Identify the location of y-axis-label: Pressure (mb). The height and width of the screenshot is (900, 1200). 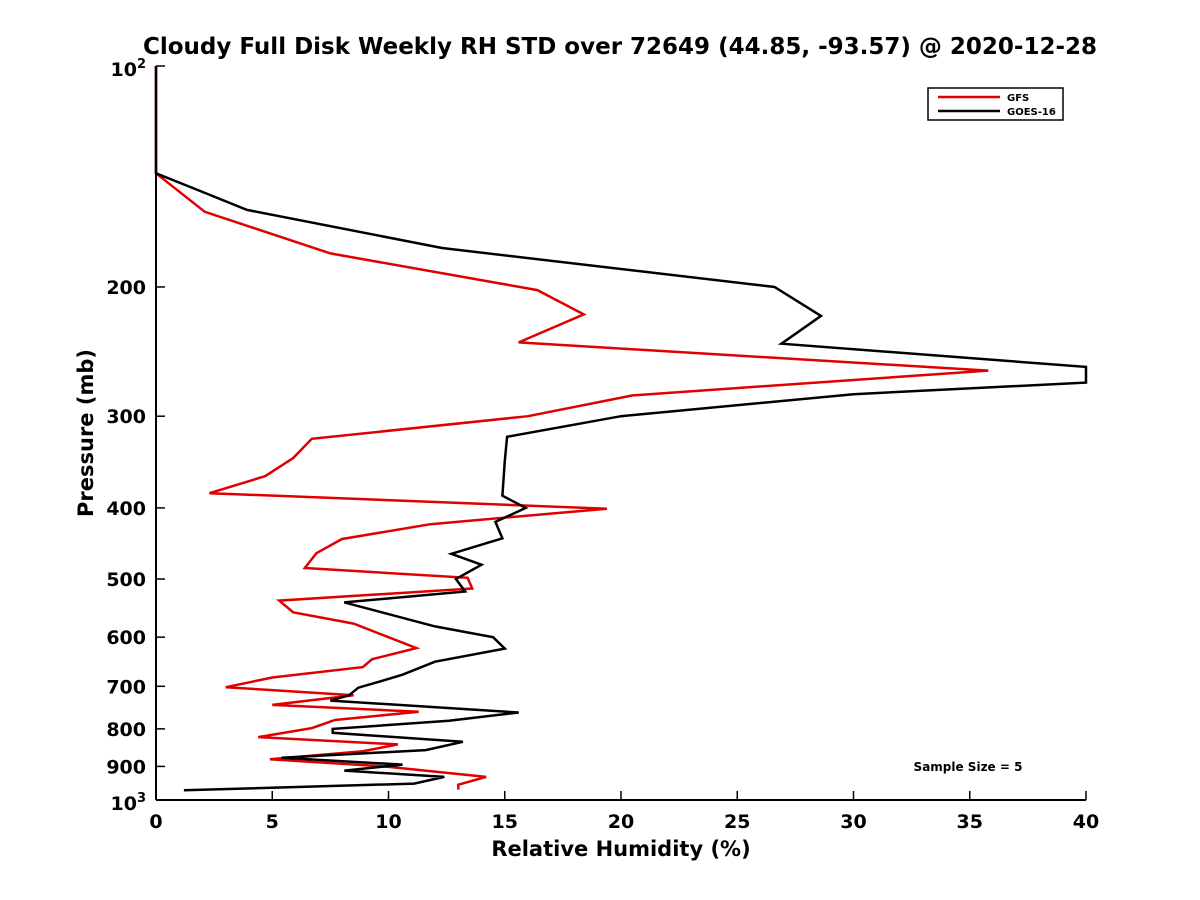
(86, 433).